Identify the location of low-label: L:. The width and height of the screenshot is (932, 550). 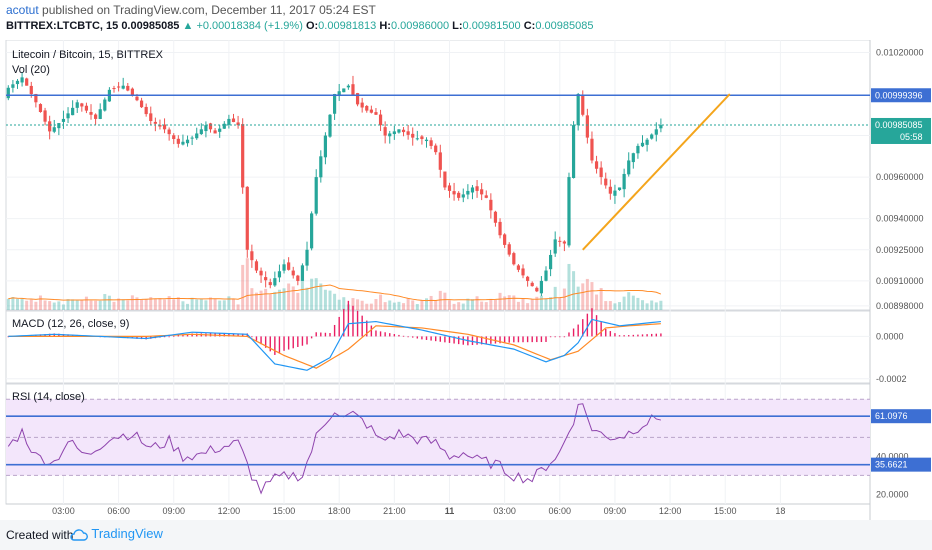
(457, 26).